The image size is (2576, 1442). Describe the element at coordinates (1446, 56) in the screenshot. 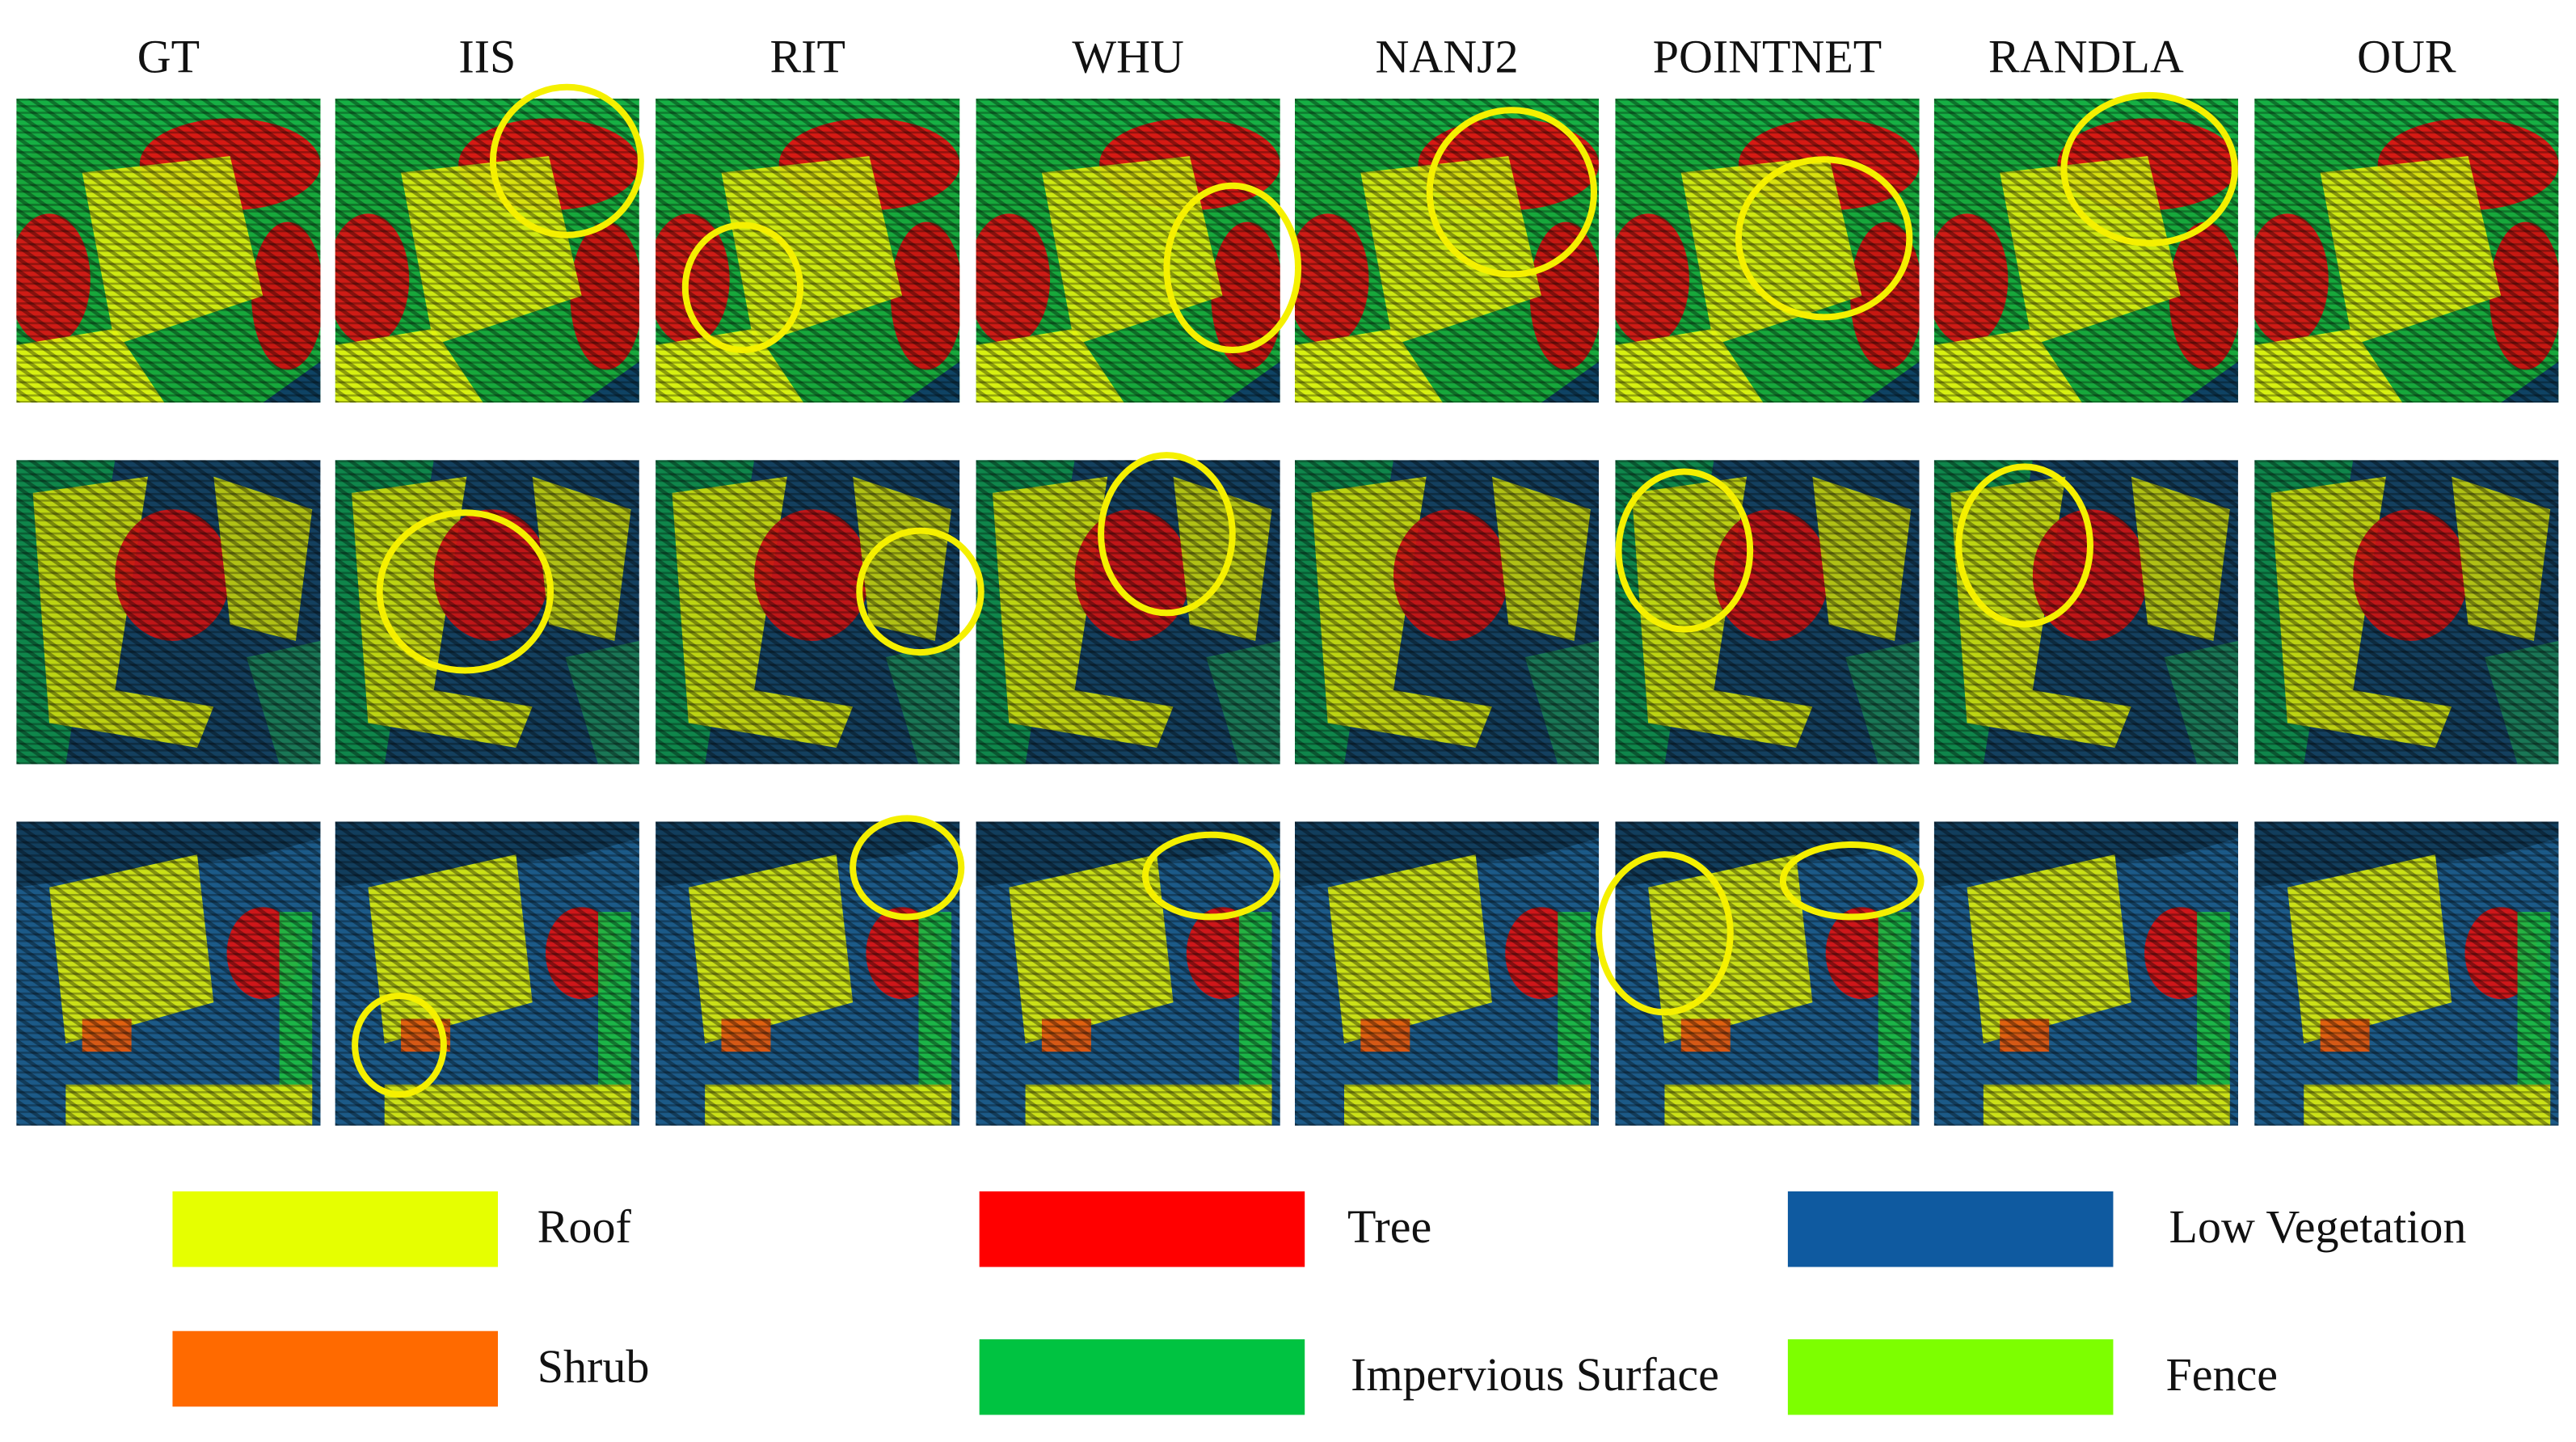

I see `column-header: NANJ2` at that location.